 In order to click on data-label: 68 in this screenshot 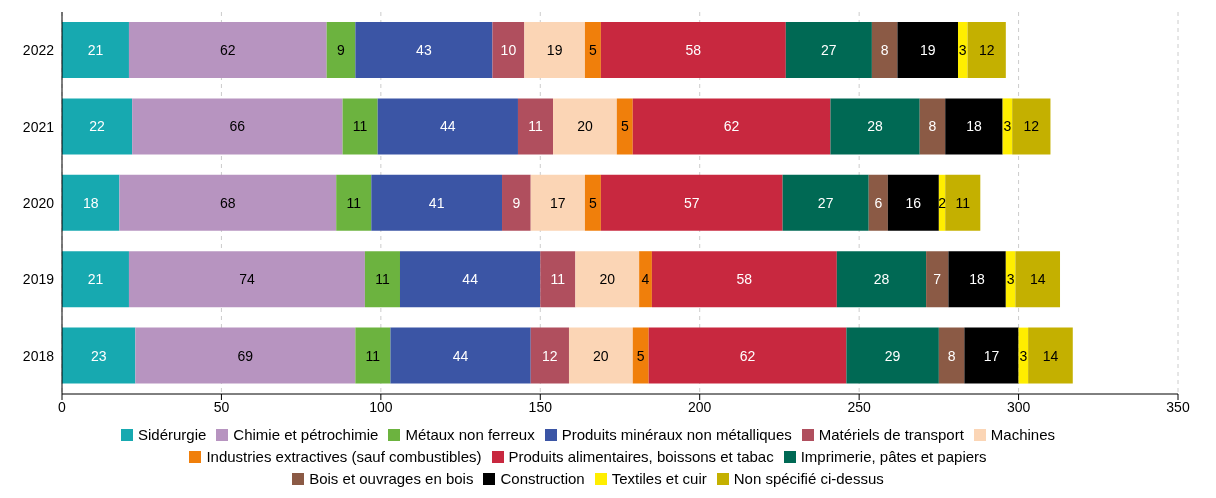, I will do `click(228, 202)`.